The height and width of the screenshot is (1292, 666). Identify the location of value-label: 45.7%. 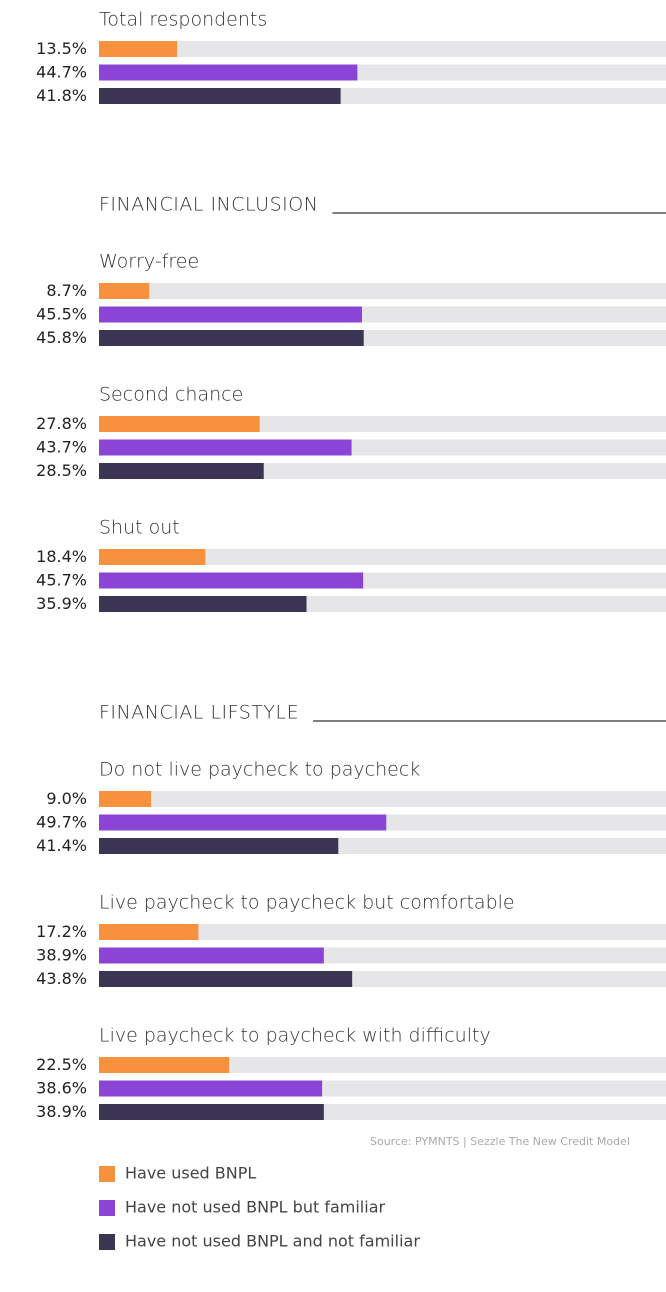
(61, 580).